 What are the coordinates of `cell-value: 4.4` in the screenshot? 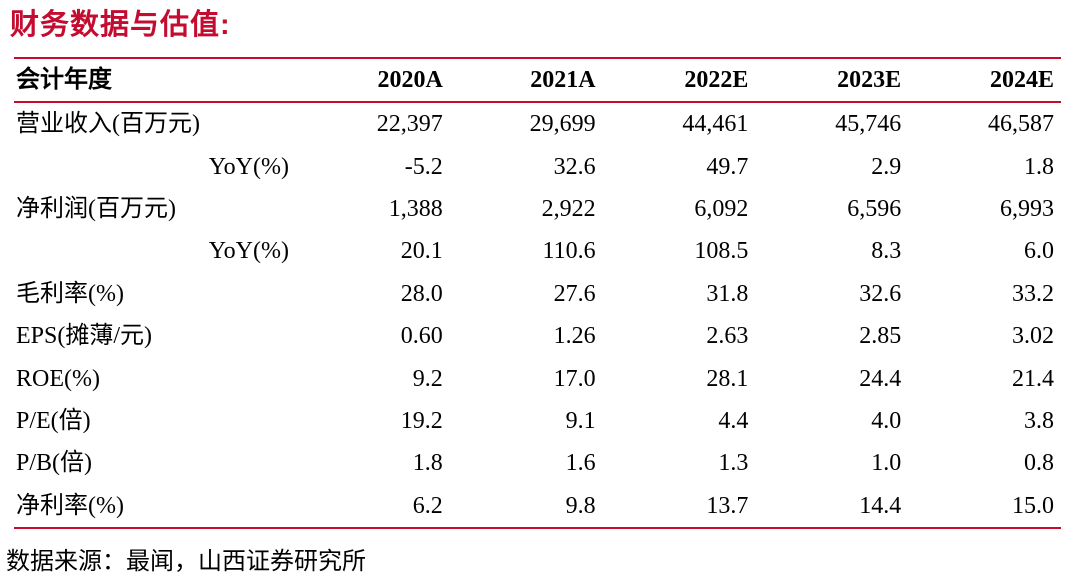 It's located at (733, 420).